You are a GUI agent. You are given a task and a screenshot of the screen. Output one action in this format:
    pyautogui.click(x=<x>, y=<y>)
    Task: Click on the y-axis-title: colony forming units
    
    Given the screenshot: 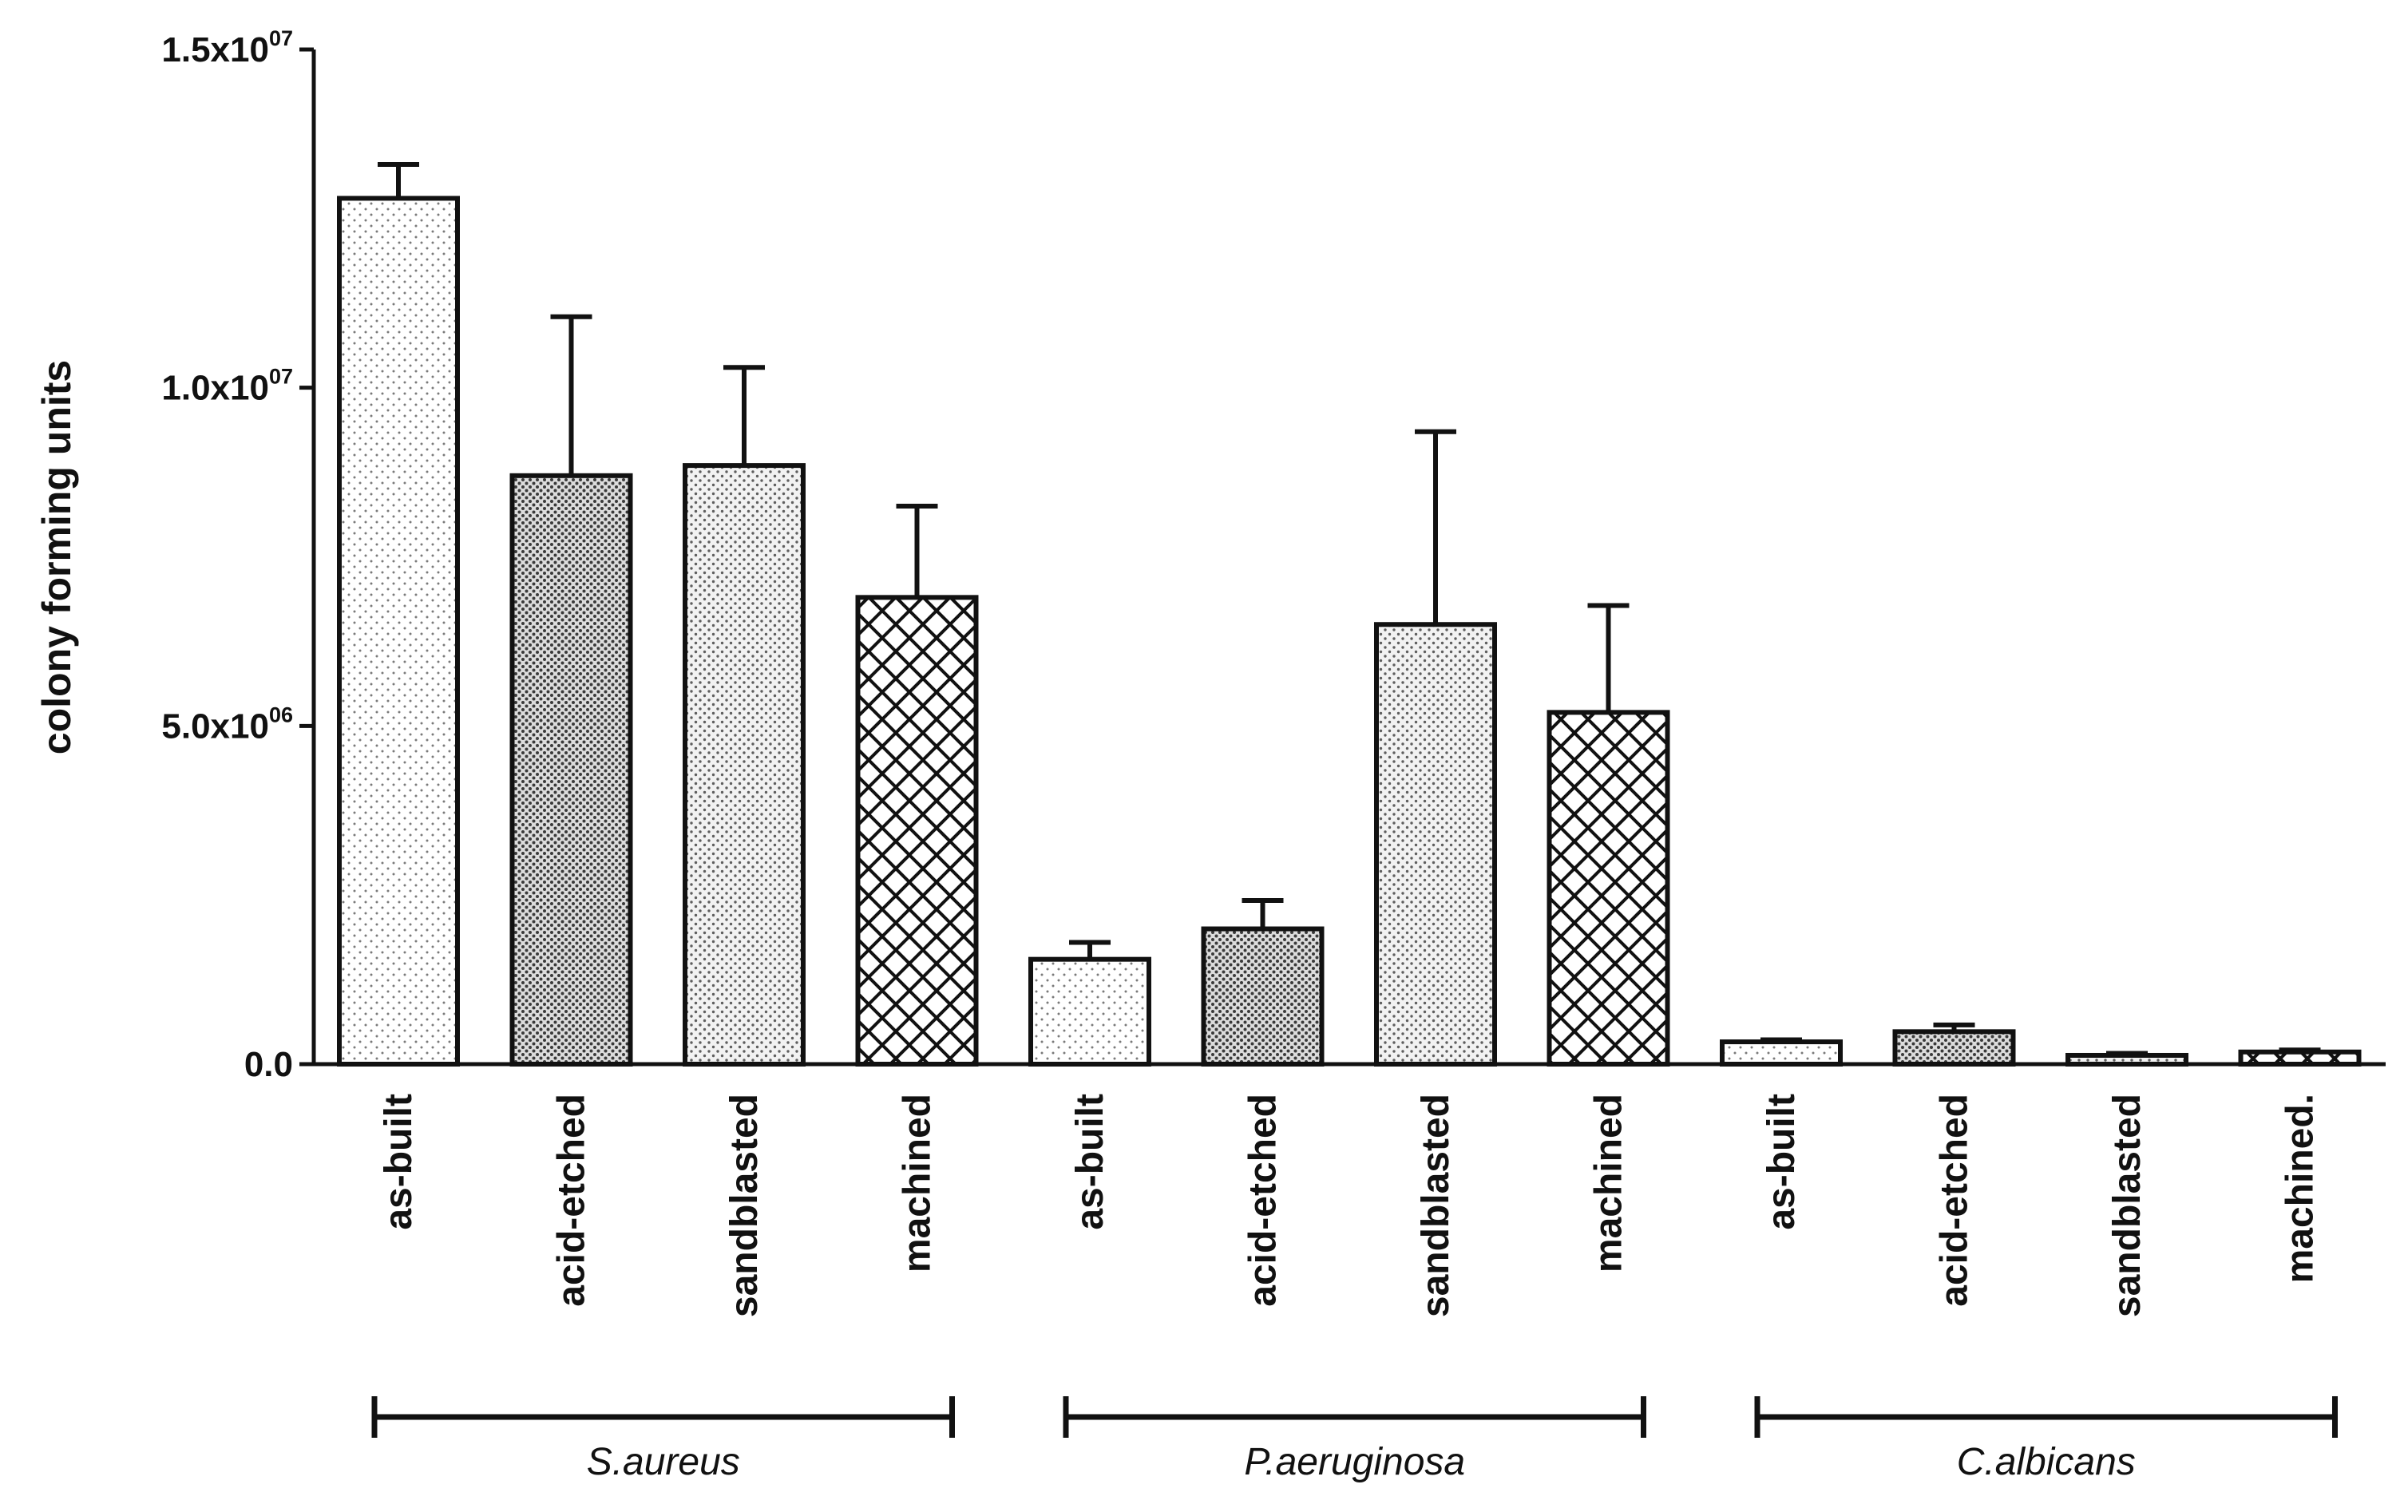 What is the action you would take?
    pyautogui.click(x=57, y=557)
    